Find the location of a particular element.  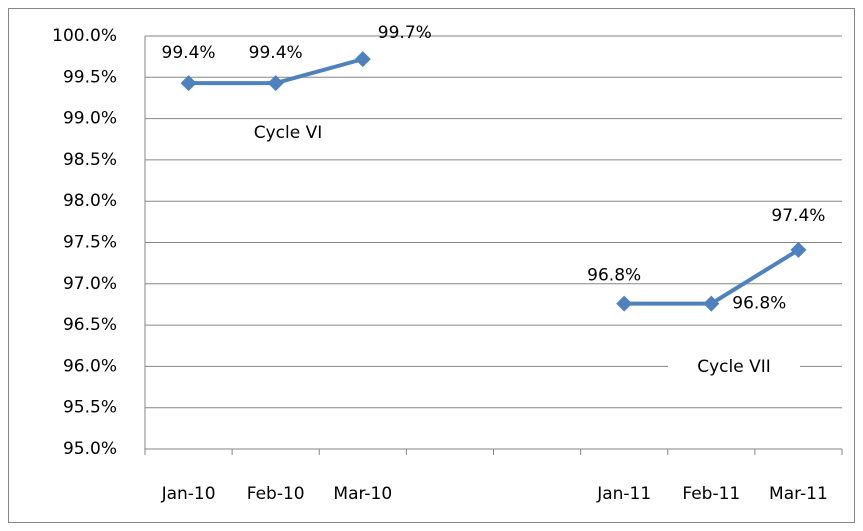

y-tick-label: 96.0% is located at coordinates (90, 366).